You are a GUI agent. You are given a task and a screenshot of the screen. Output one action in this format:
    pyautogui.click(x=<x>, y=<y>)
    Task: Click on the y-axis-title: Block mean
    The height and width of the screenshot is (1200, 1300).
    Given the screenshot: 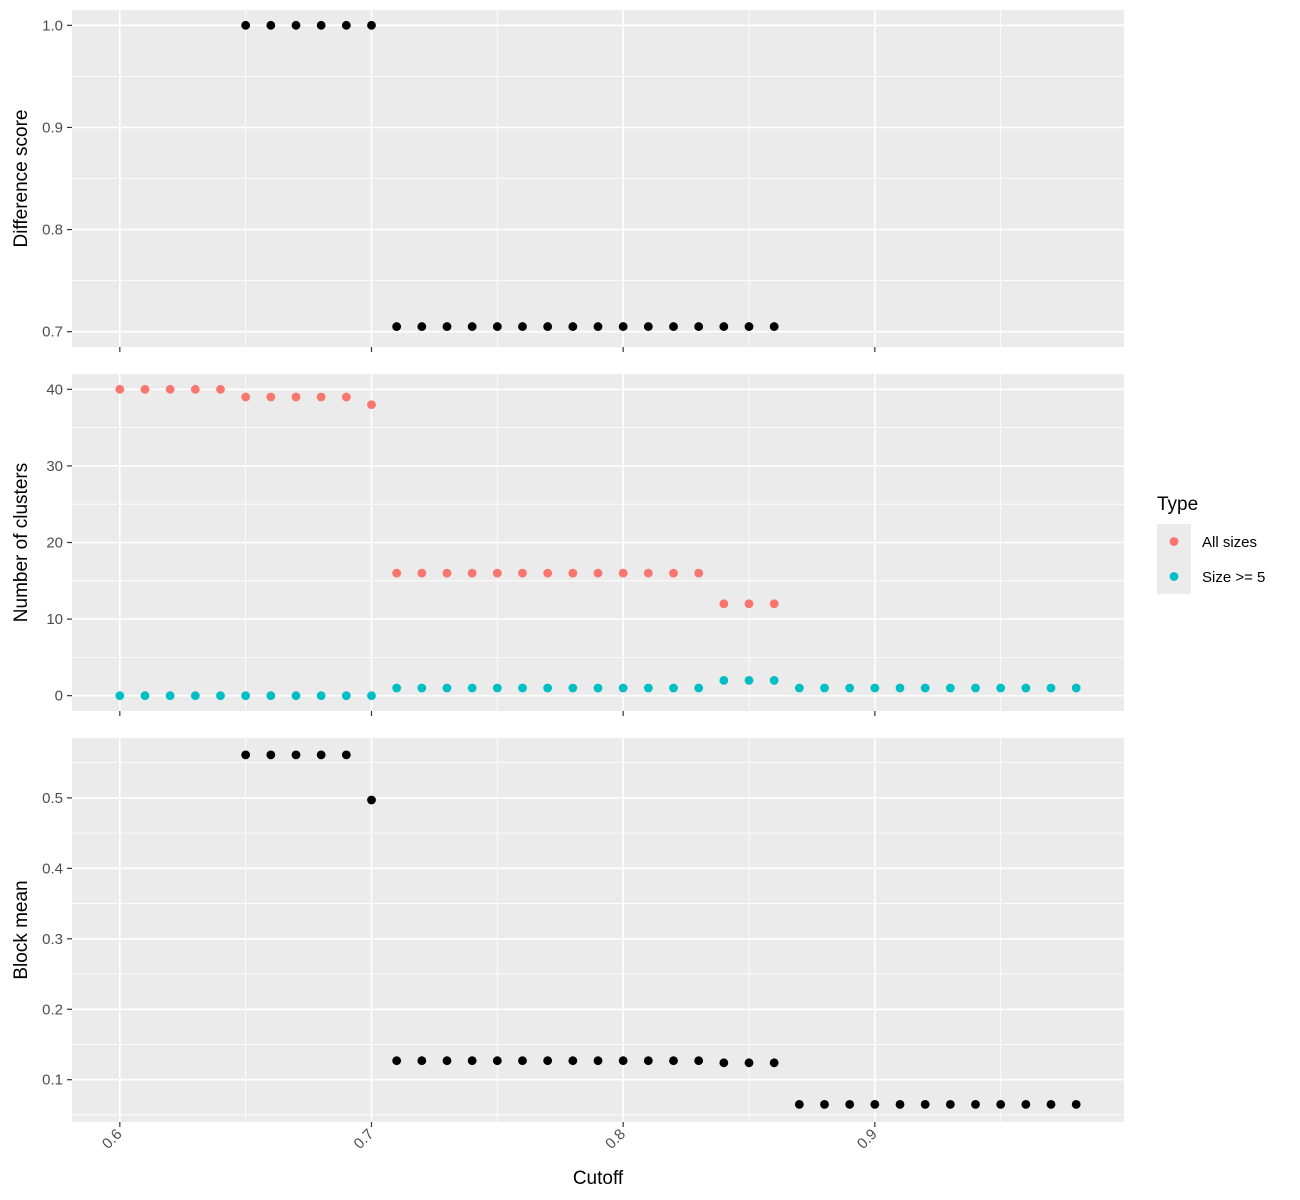 What is the action you would take?
    pyautogui.click(x=21, y=929)
    